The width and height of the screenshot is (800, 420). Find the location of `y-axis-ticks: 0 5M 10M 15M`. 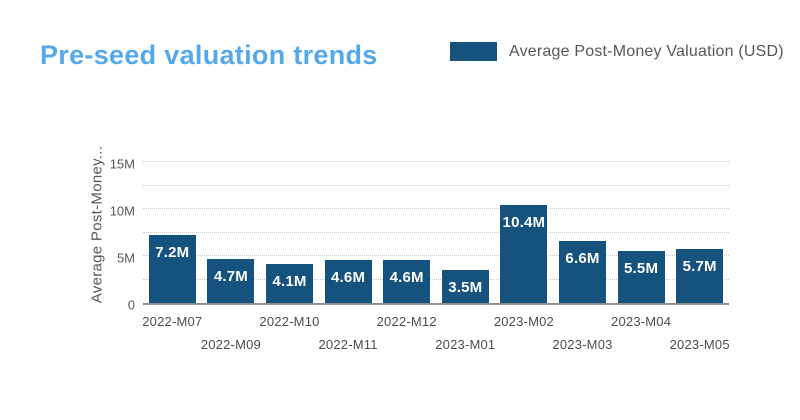

y-axis-ticks: 0 5M 10M 15M is located at coordinates (67, 235).